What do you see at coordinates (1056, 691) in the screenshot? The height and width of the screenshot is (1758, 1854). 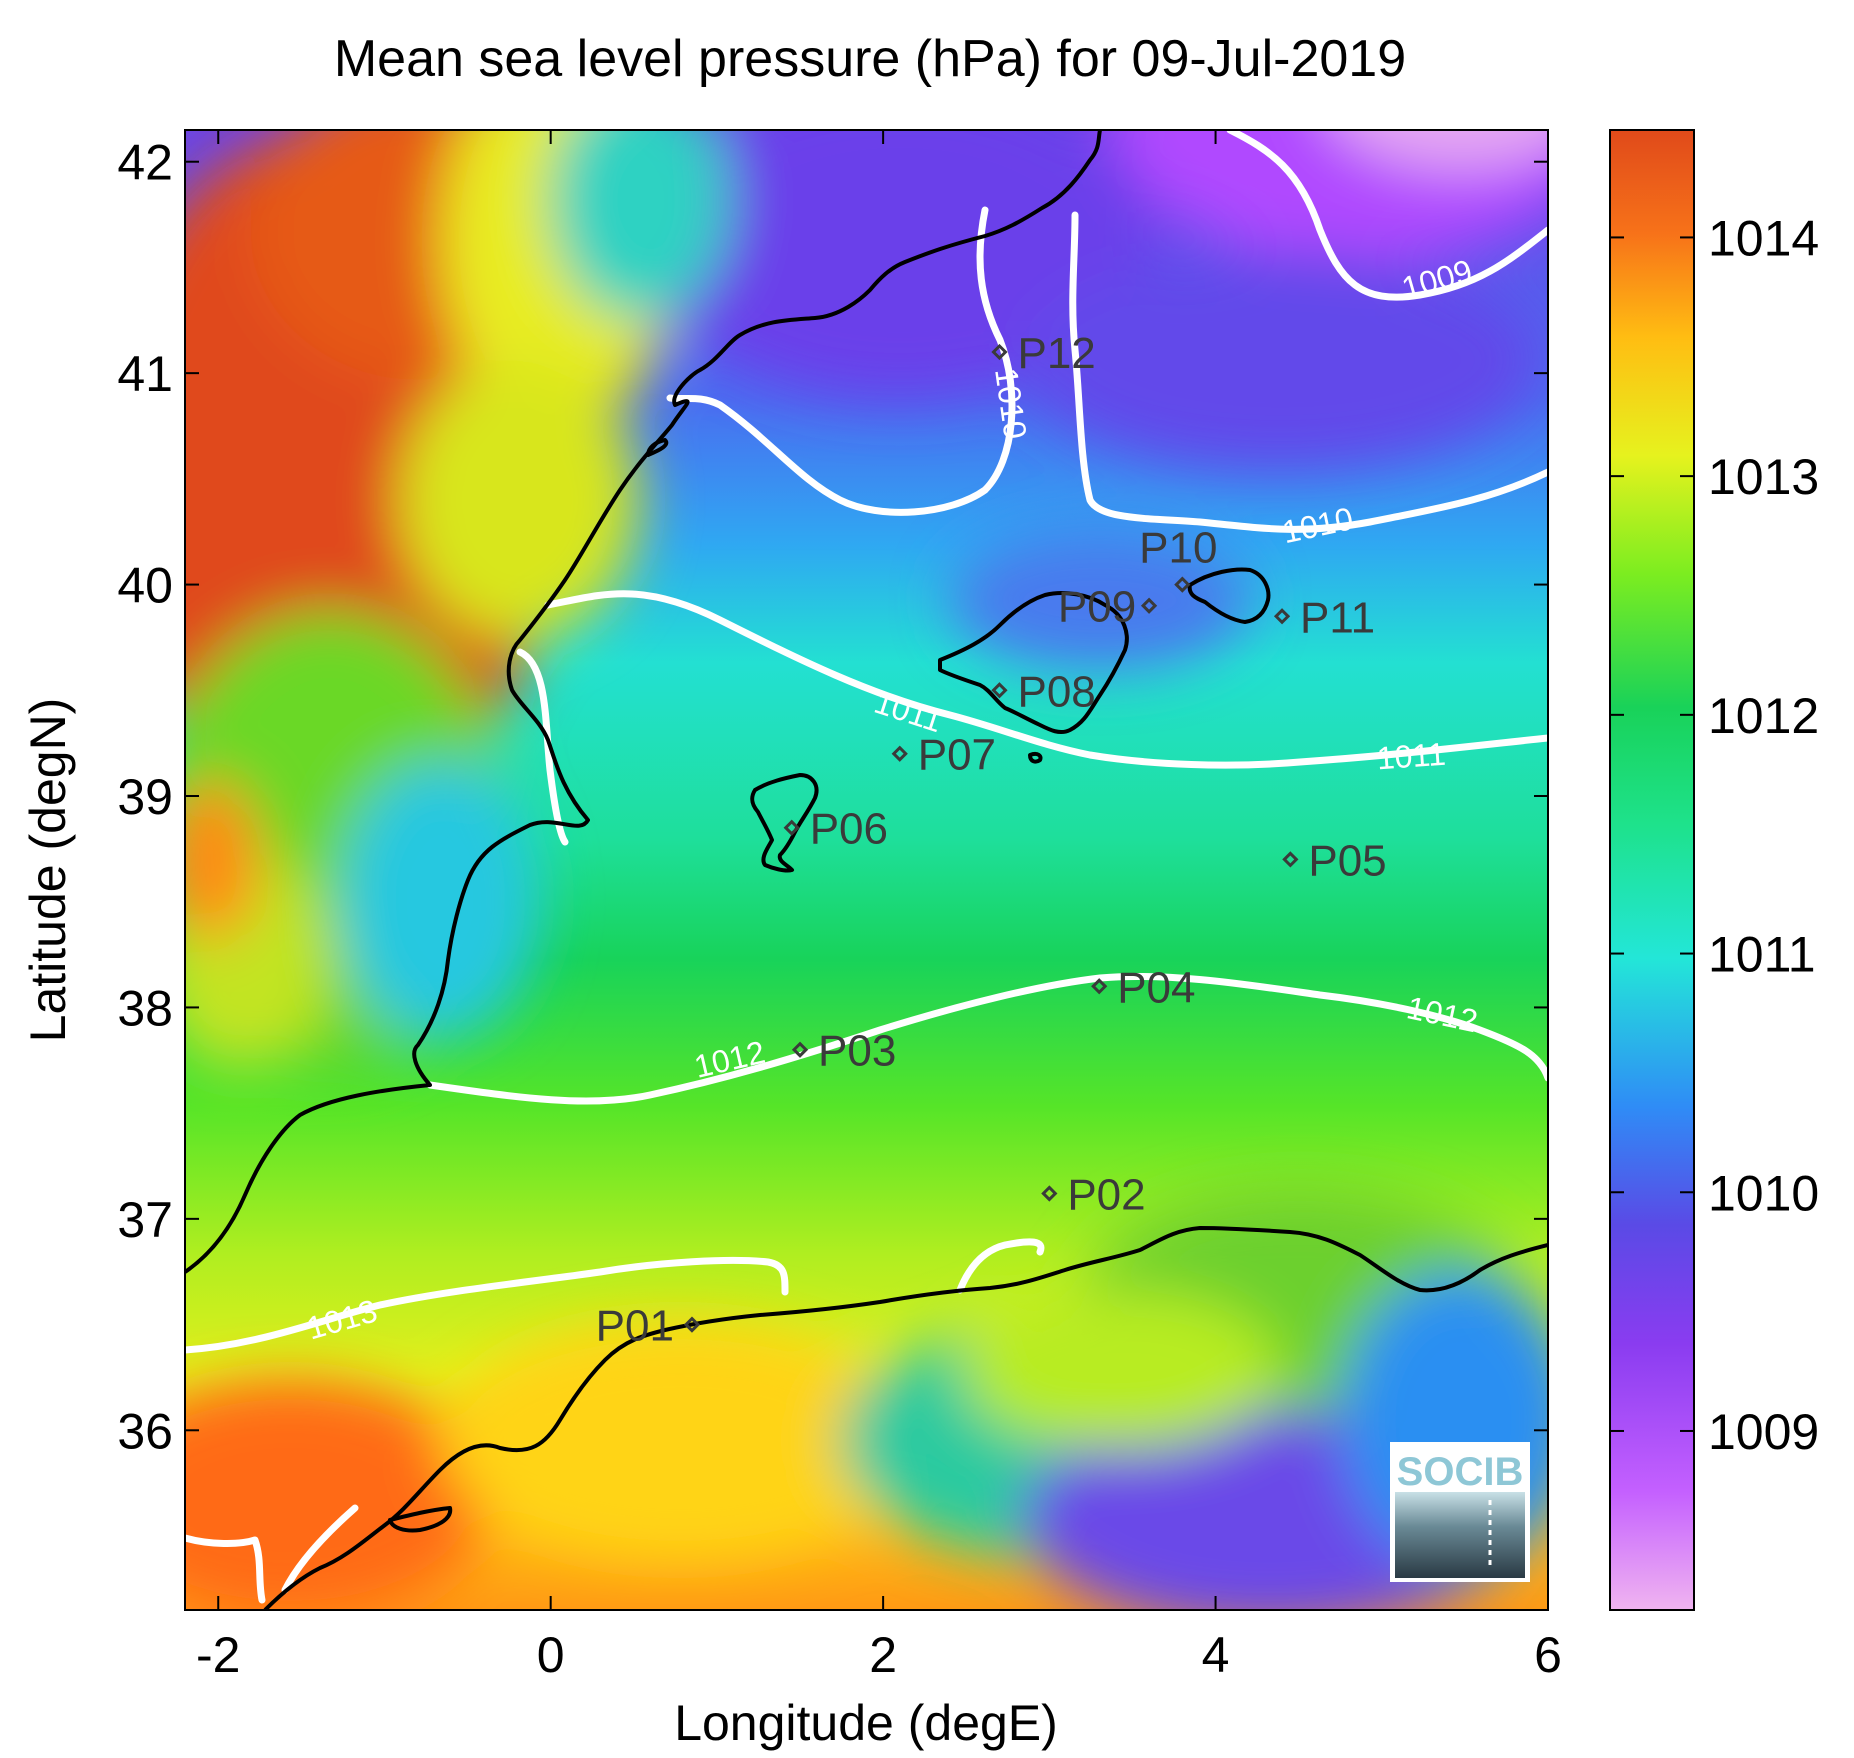 I see `station-label: P08` at bounding box center [1056, 691].